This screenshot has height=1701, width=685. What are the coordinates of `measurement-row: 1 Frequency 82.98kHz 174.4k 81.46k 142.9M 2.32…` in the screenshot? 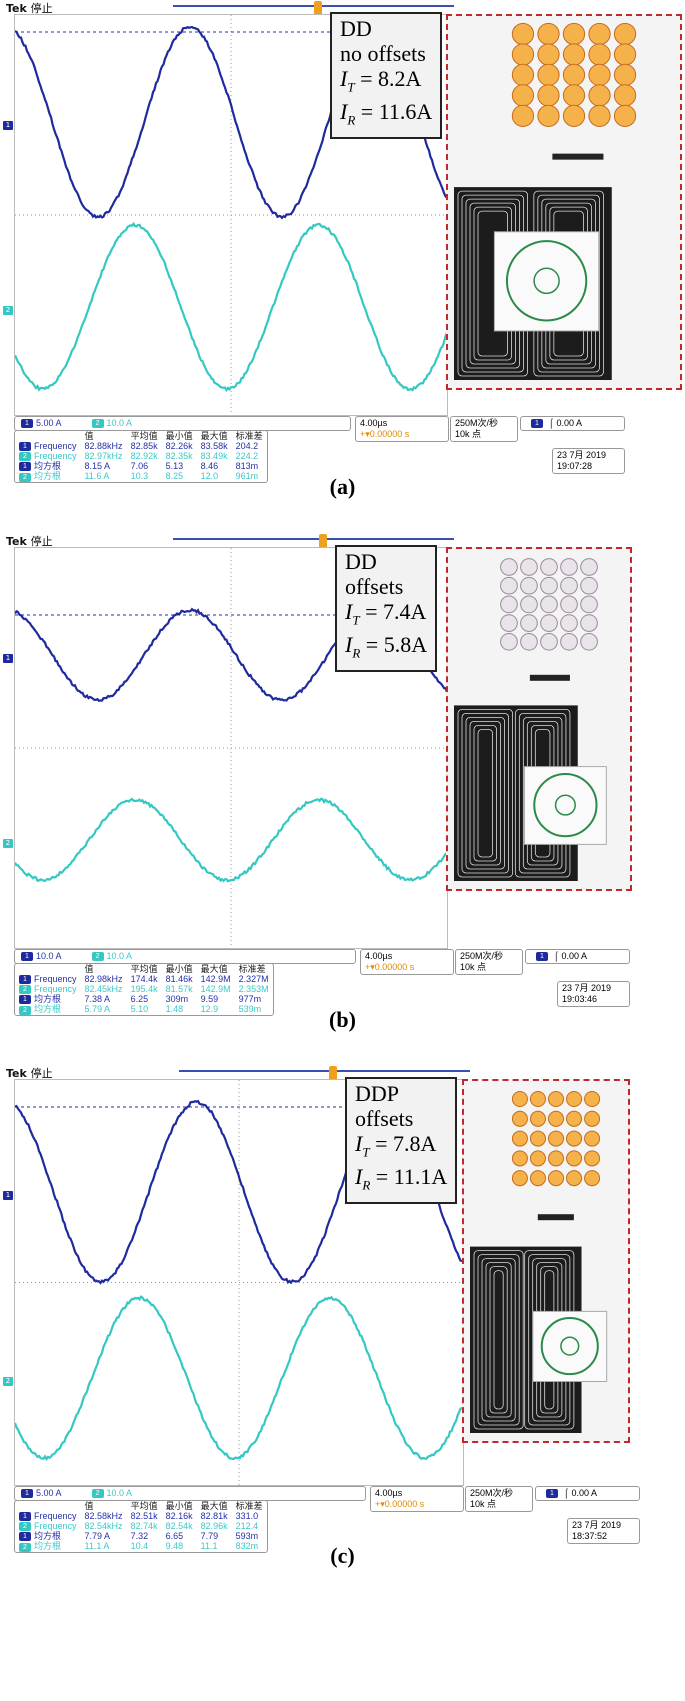 It's located at (144, 979).